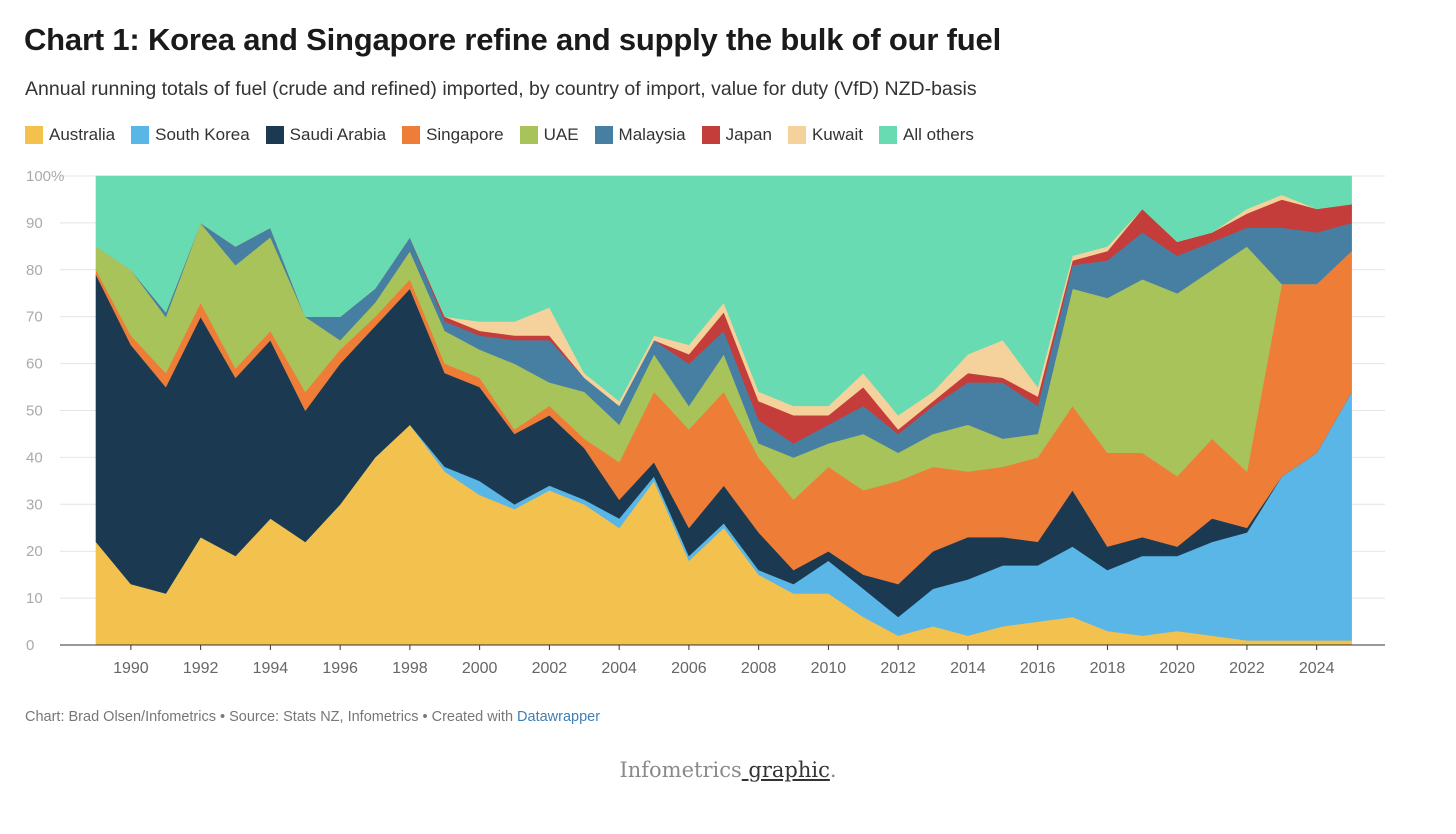 This screenshot has height=834, width=1456. I want to click on legend-label: UAE, so click(561, 134).